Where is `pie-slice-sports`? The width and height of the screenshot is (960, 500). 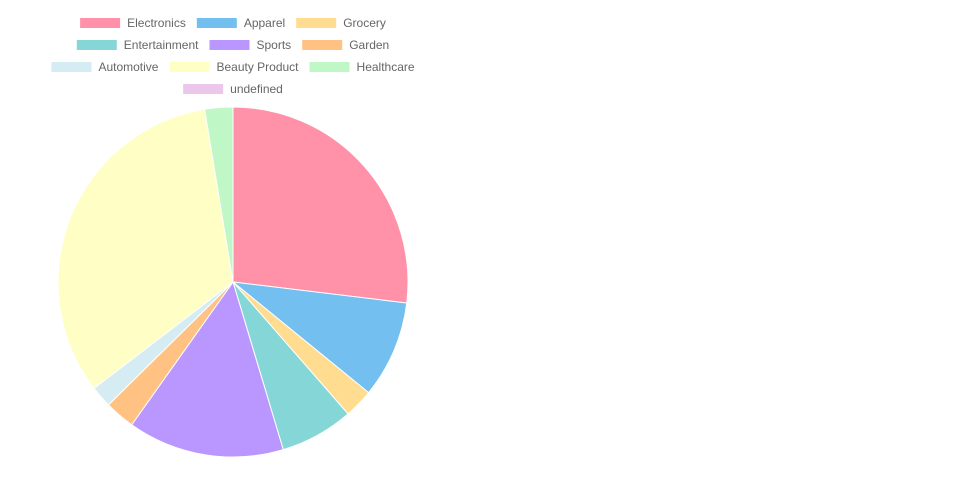
pie-slice-sports is located at coordinates (207, 369).